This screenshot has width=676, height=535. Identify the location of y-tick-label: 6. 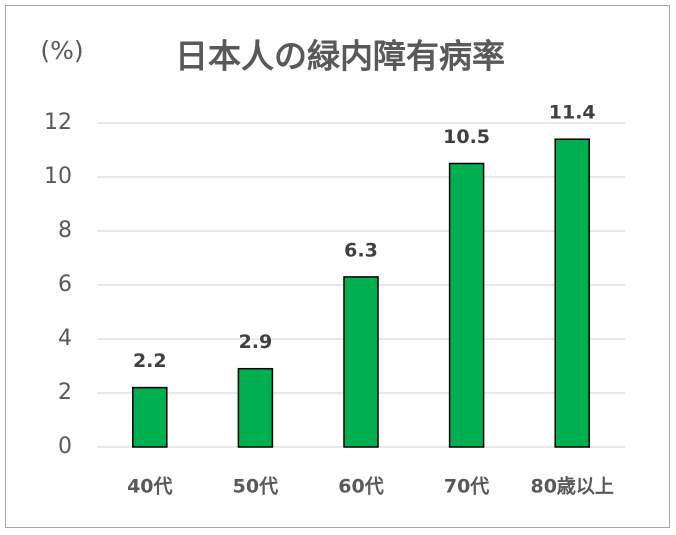
(65, 284).